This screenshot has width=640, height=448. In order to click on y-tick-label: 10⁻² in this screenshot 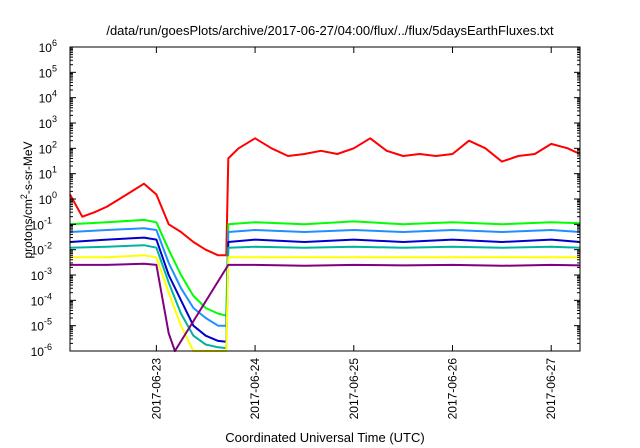, I will do `click(41, 249)`.